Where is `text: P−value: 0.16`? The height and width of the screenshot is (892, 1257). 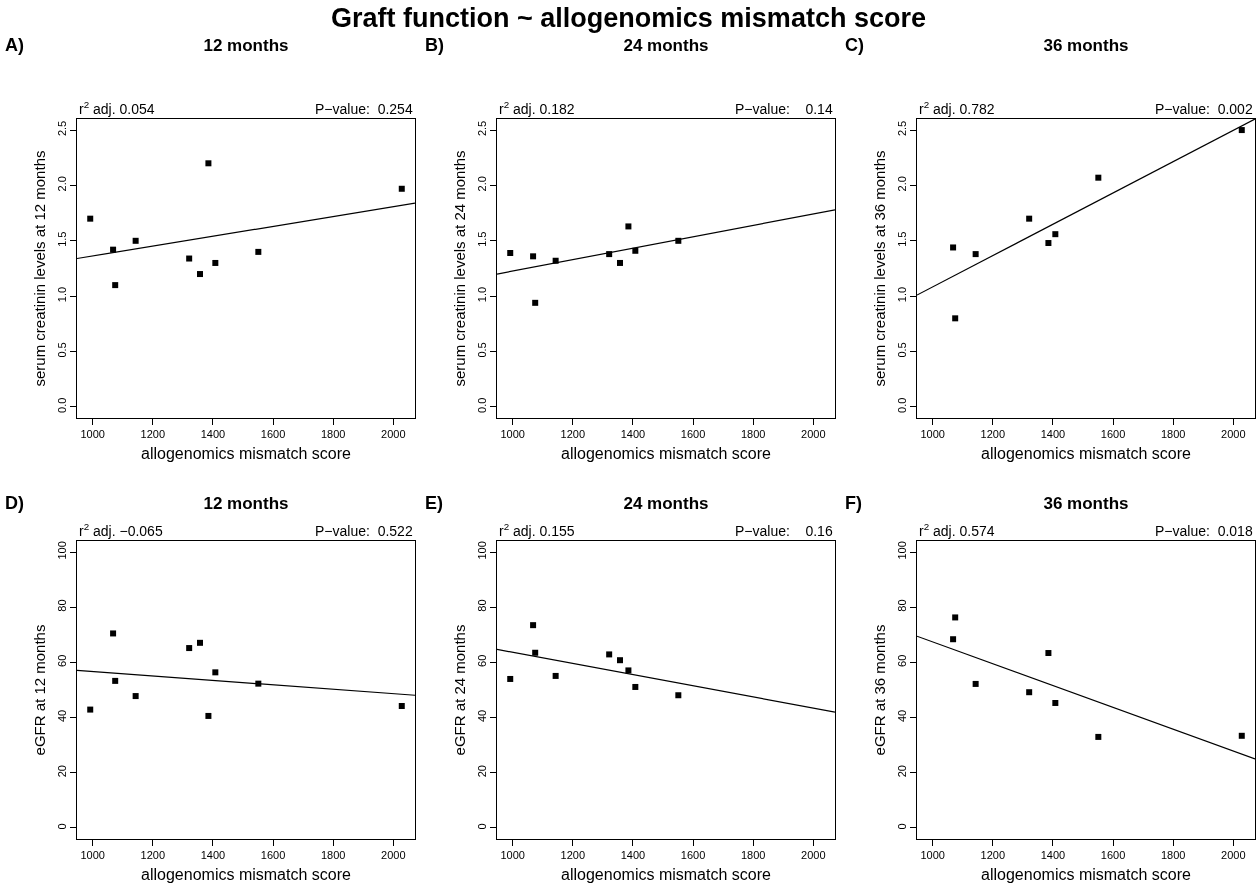
text: P−value: 0.16 is located at coordinates (784, 531).